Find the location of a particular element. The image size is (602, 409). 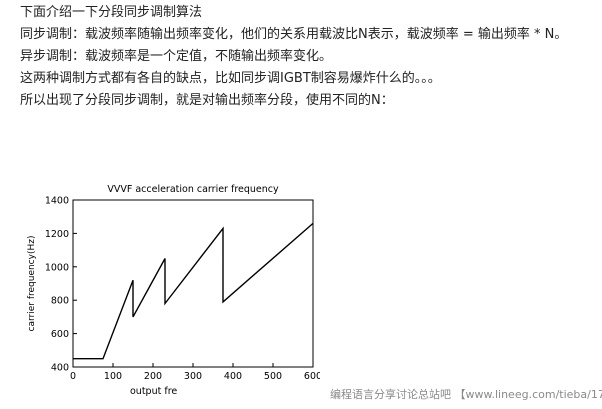

y-tick-label: 1200 is located at coordinates (57, 234).